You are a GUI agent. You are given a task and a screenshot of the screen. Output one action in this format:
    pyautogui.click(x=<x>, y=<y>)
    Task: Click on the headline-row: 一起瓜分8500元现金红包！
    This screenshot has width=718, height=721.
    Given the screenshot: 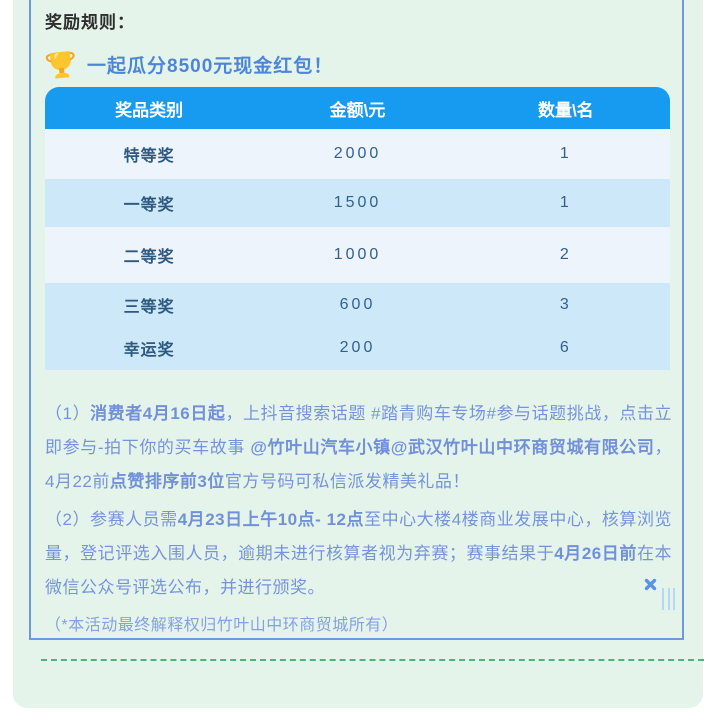 What is the action you would take?
    pyautogui.click(x=357, y=64)
    